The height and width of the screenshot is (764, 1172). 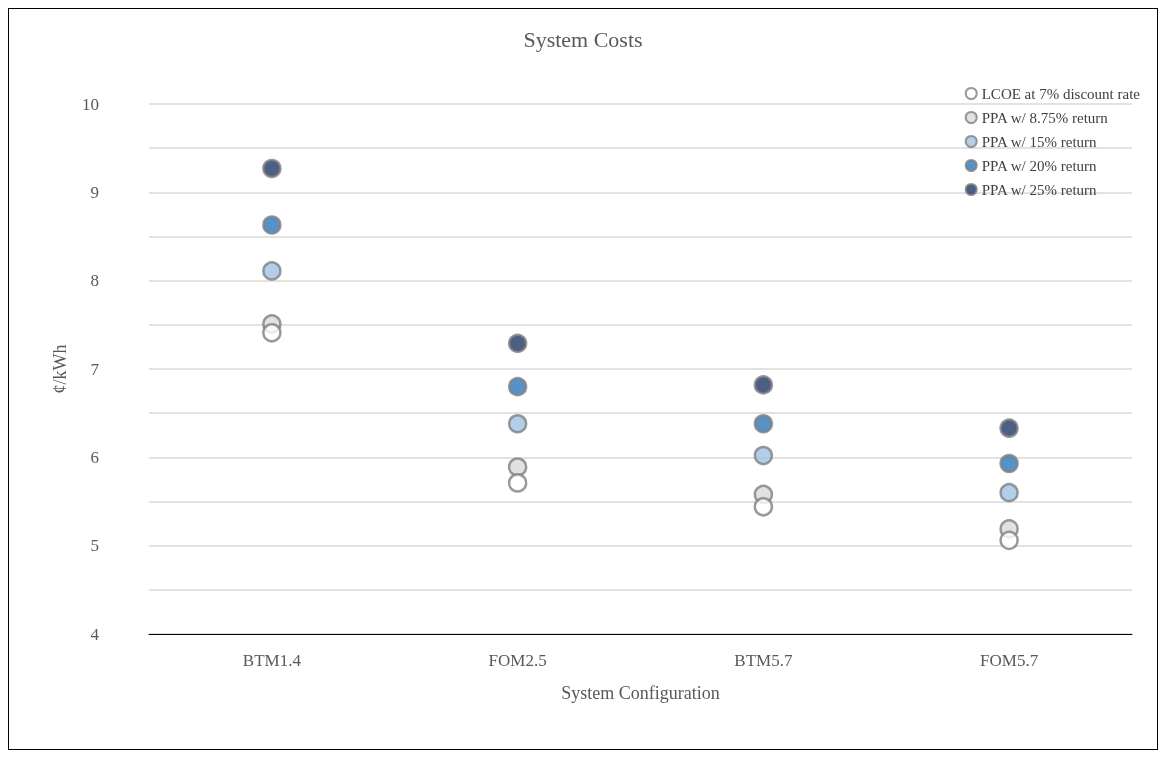 What do you see at coordinates (1061, 93) in the screenshot?
I see `legend-label: LCOE at 7% discount rate` at bounding box center [1061, 93].